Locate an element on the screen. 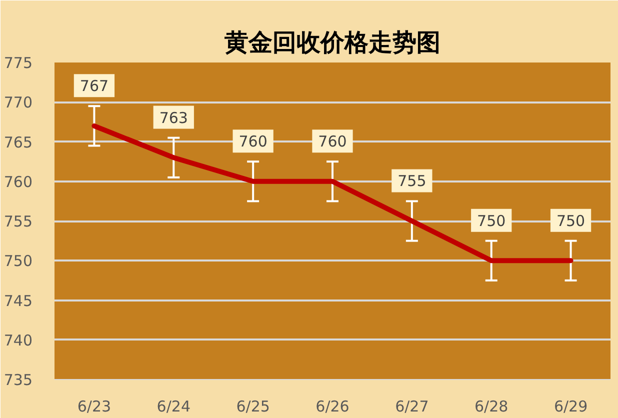 The height and width of the screenshot is (418, 618). data-label: 755 is located at coordinates (412, 181).